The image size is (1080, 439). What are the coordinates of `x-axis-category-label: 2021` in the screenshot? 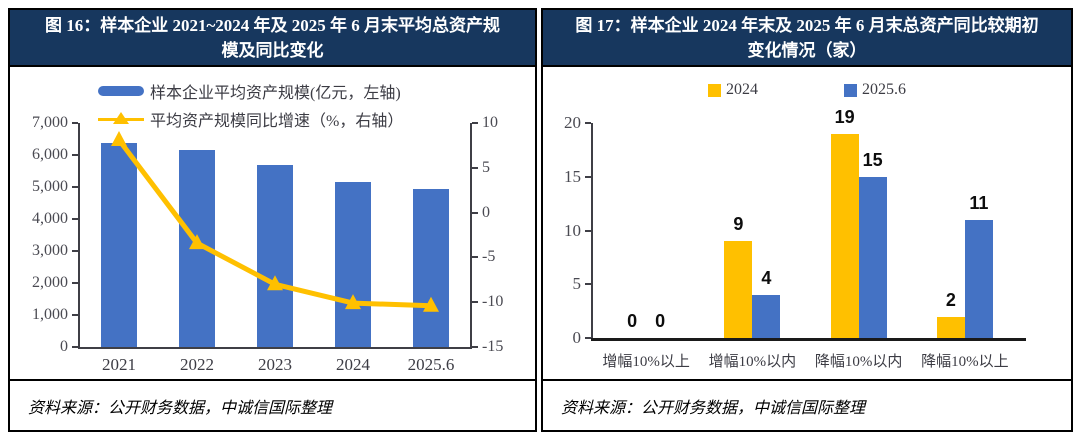 It's located at (119, 364).